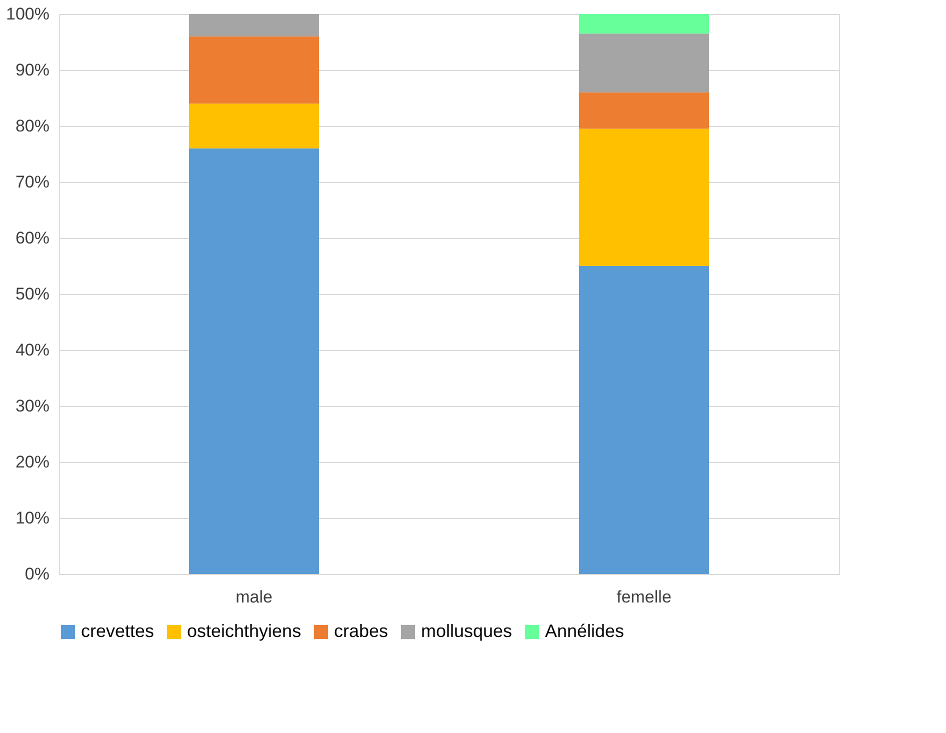 This screenshot has height=733, width=946. Describe the element at coordinates (37, 574) in the screenshot. I see `y-tick-label: 0%` at that location.